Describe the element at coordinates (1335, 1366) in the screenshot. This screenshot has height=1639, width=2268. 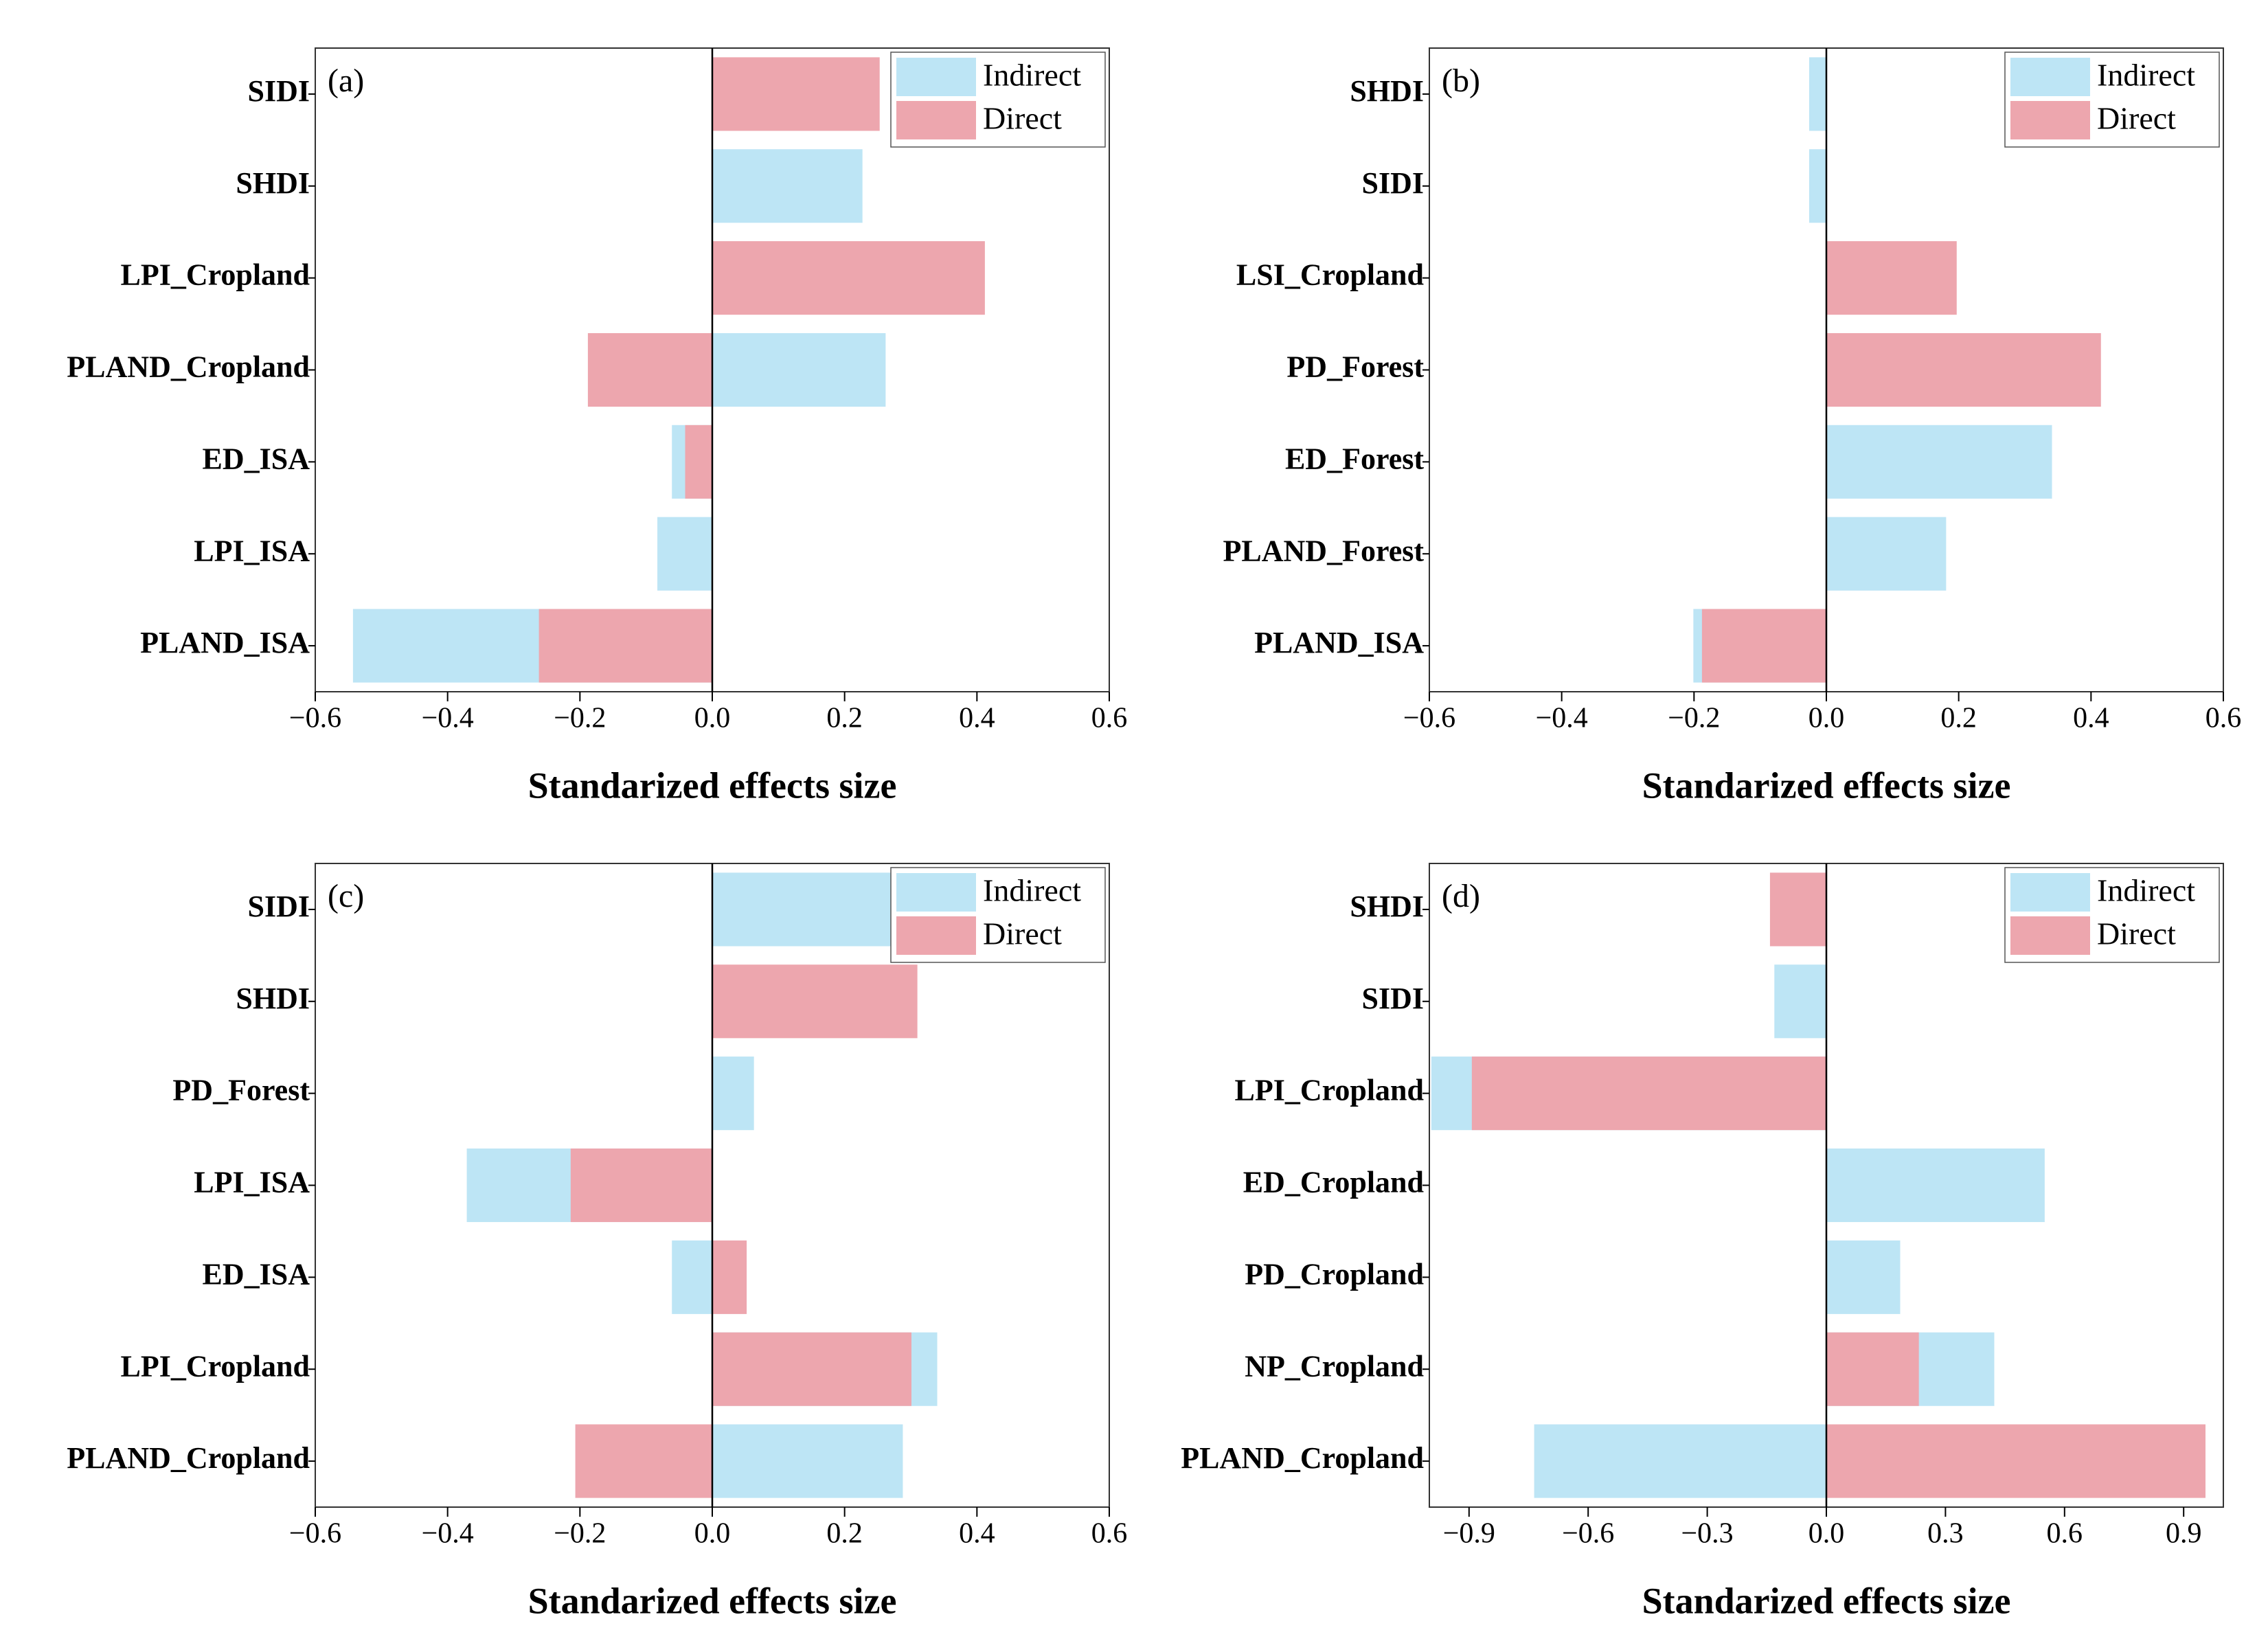
I see `y-tick-label: NP_Cropland` at that location.